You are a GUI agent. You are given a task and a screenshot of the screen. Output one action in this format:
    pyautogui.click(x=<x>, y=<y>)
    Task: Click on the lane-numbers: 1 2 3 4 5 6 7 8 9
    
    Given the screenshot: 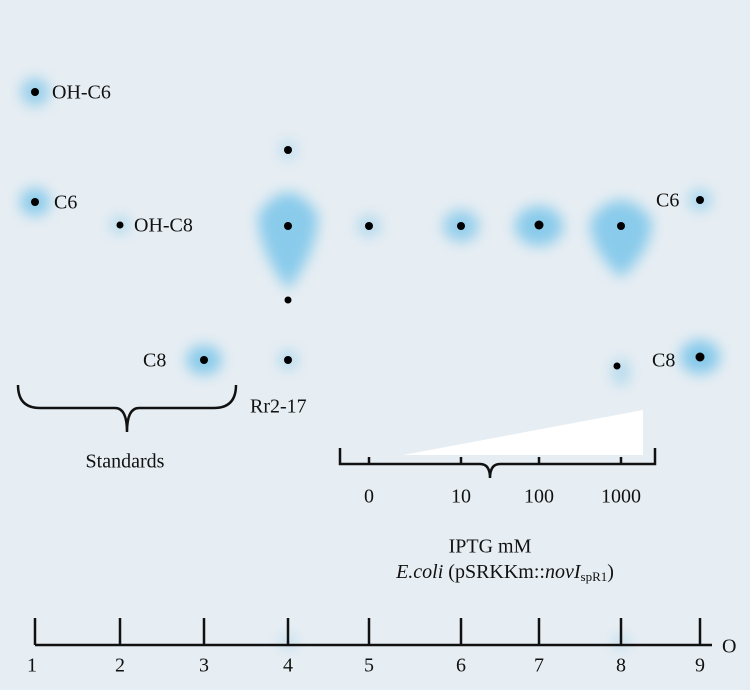 What is the action you would take?
    pyautogui.click(x=366, y=666)
    